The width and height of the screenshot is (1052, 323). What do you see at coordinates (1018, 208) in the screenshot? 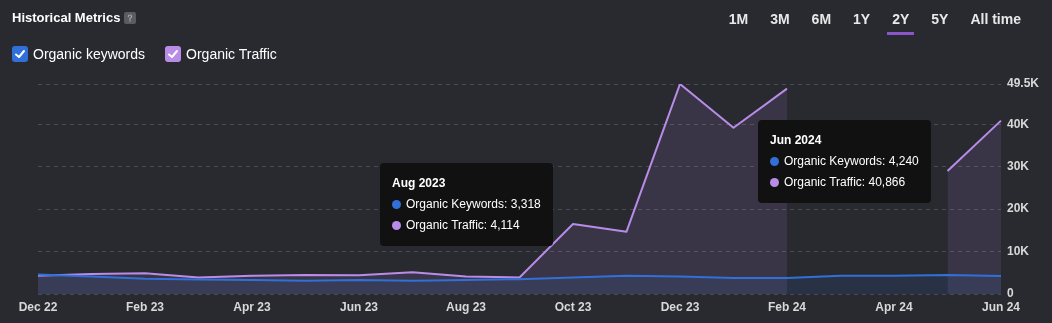
I see `y-tick-label: 20K` at bounding box center [1018, 208].